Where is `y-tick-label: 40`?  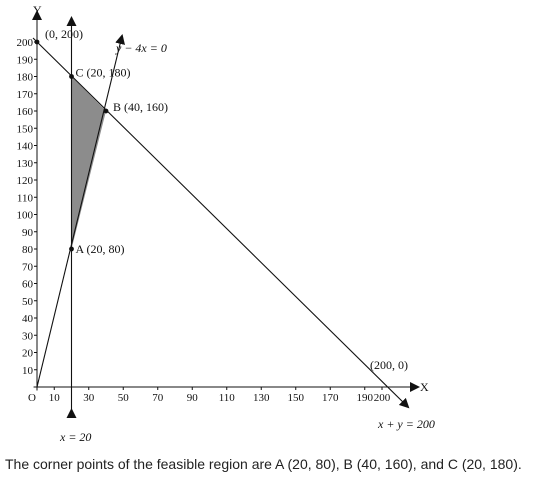
y-tick-label: 40 is located at coordinates (28, 319).